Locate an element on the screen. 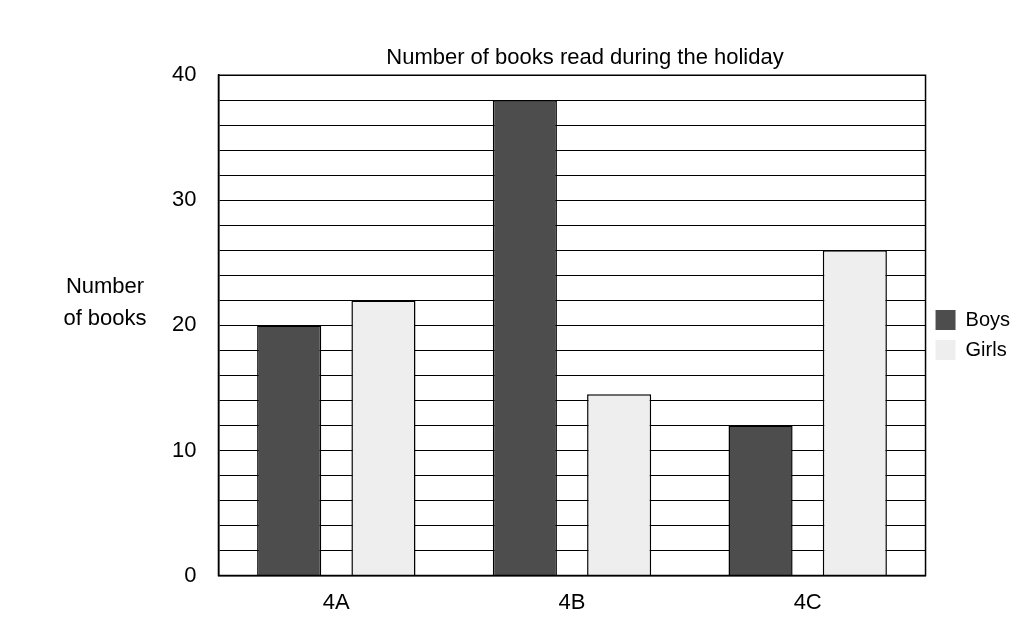 The width and height of the screenshot is (1036, 632). legend-label: Boys is located at coordinates (988, 318).